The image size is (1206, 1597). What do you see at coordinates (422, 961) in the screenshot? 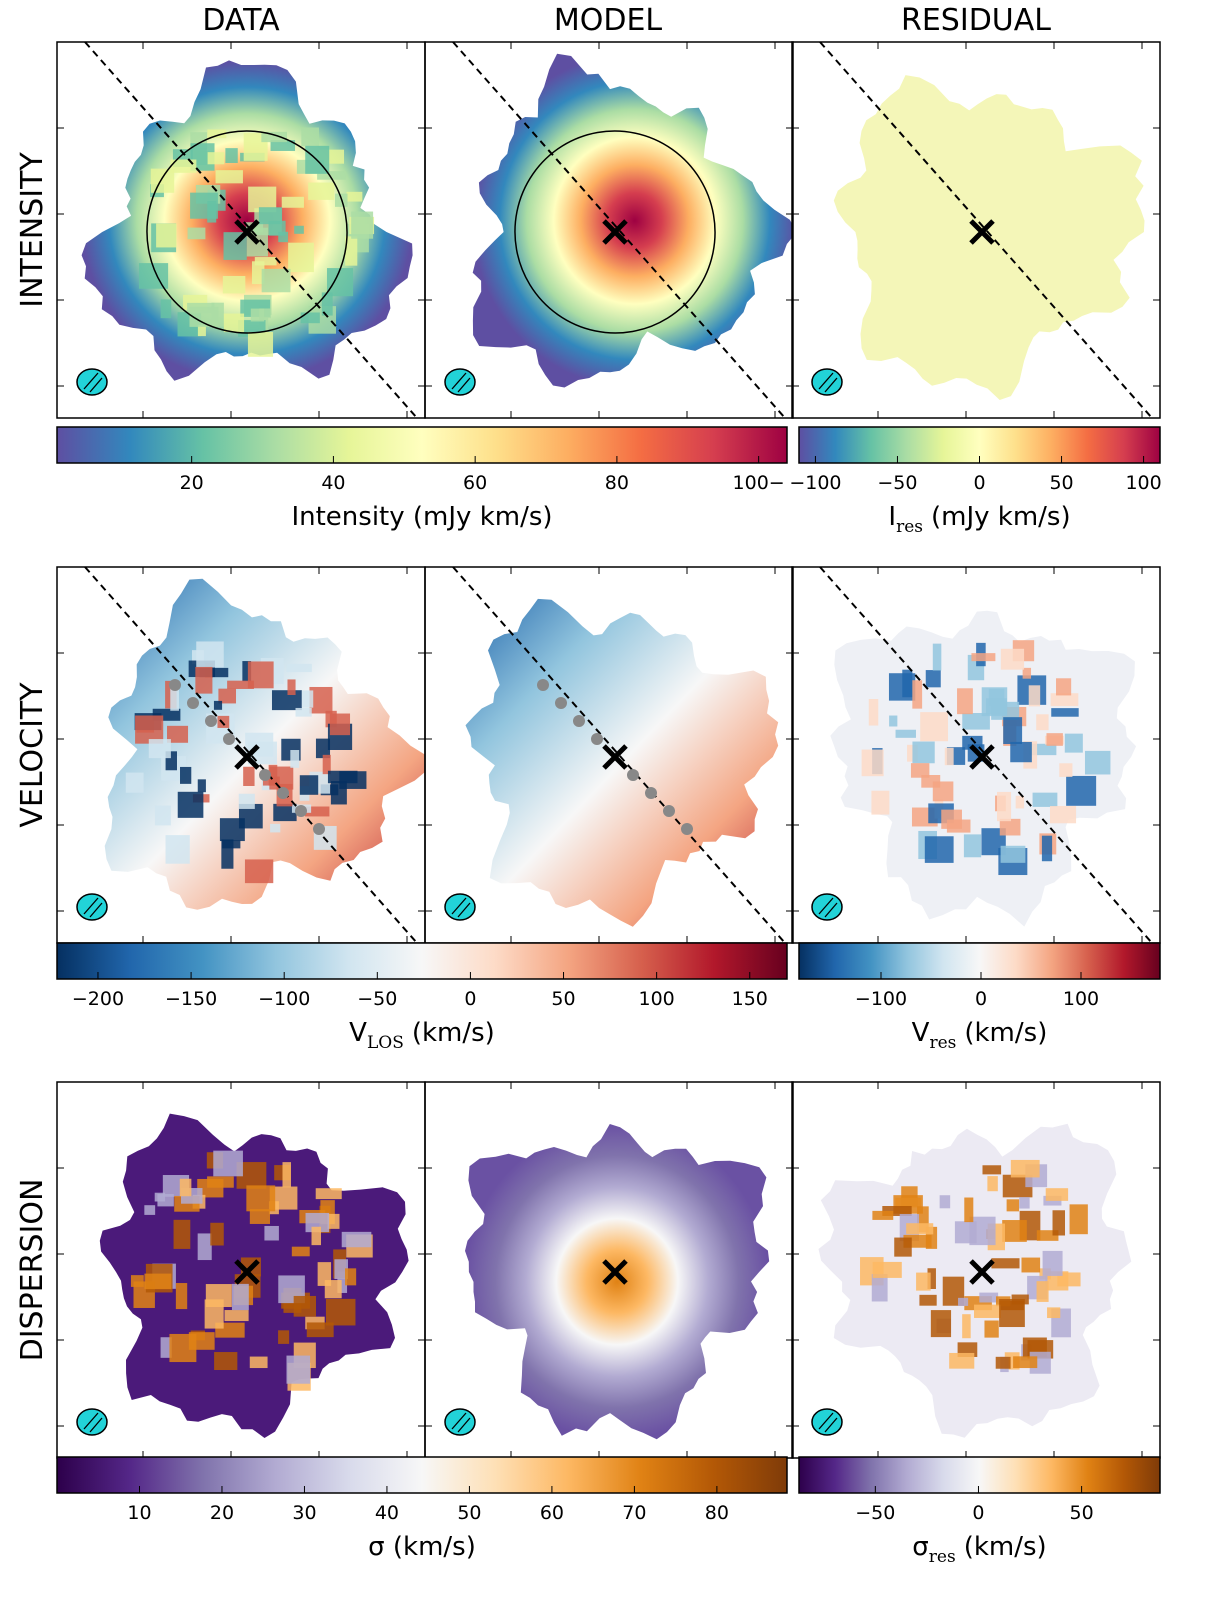
I see `colorbar` at bounding box center [422, 961].